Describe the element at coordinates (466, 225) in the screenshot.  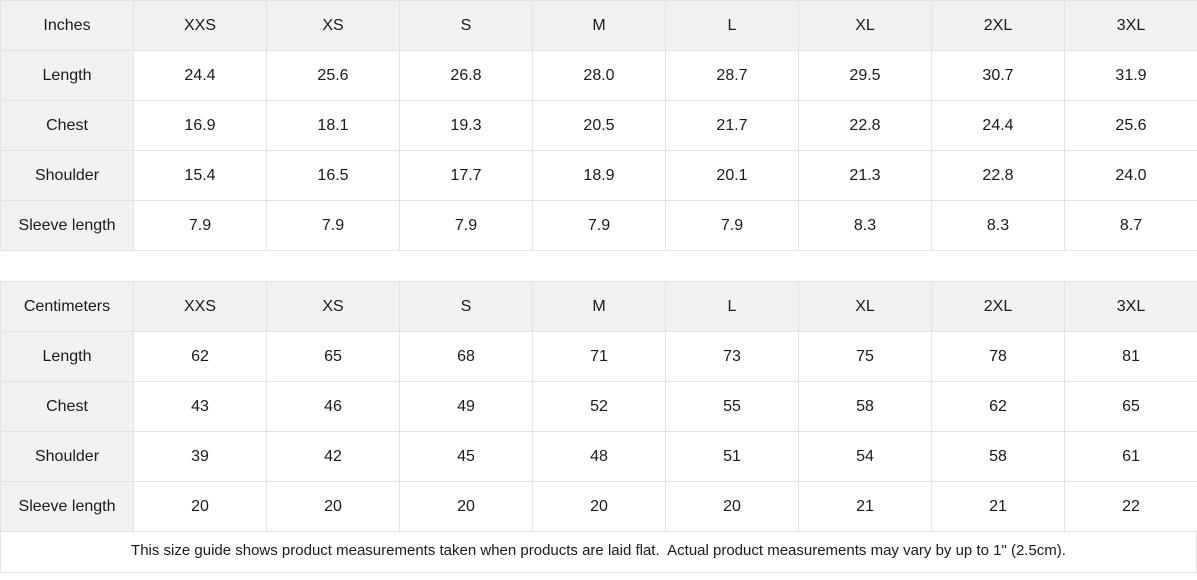
I see `cell-sleeve-length-s: 7.9` at that location.